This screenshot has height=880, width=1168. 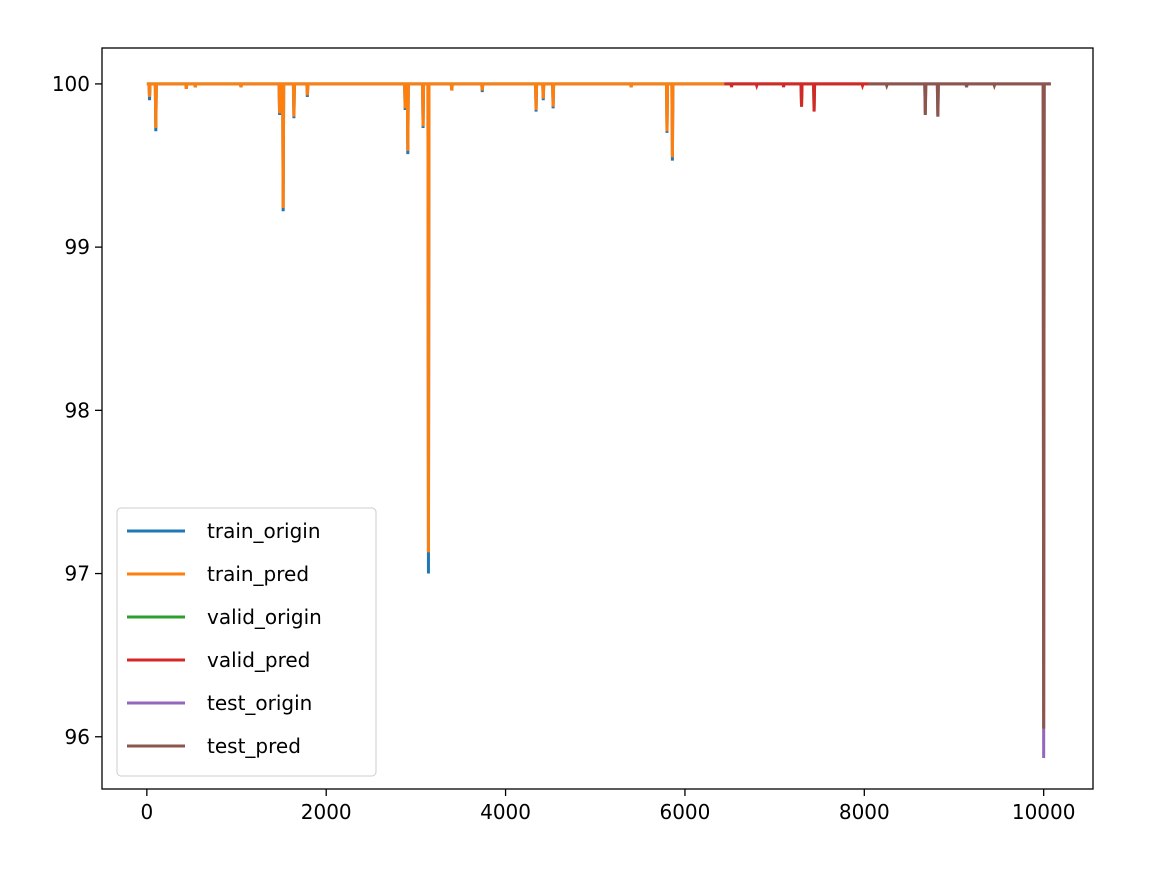 What do you see at coordinates (684, 812) in the screenshot?
I see `x-tick-label: 6000` at bounding box center [684, 812].